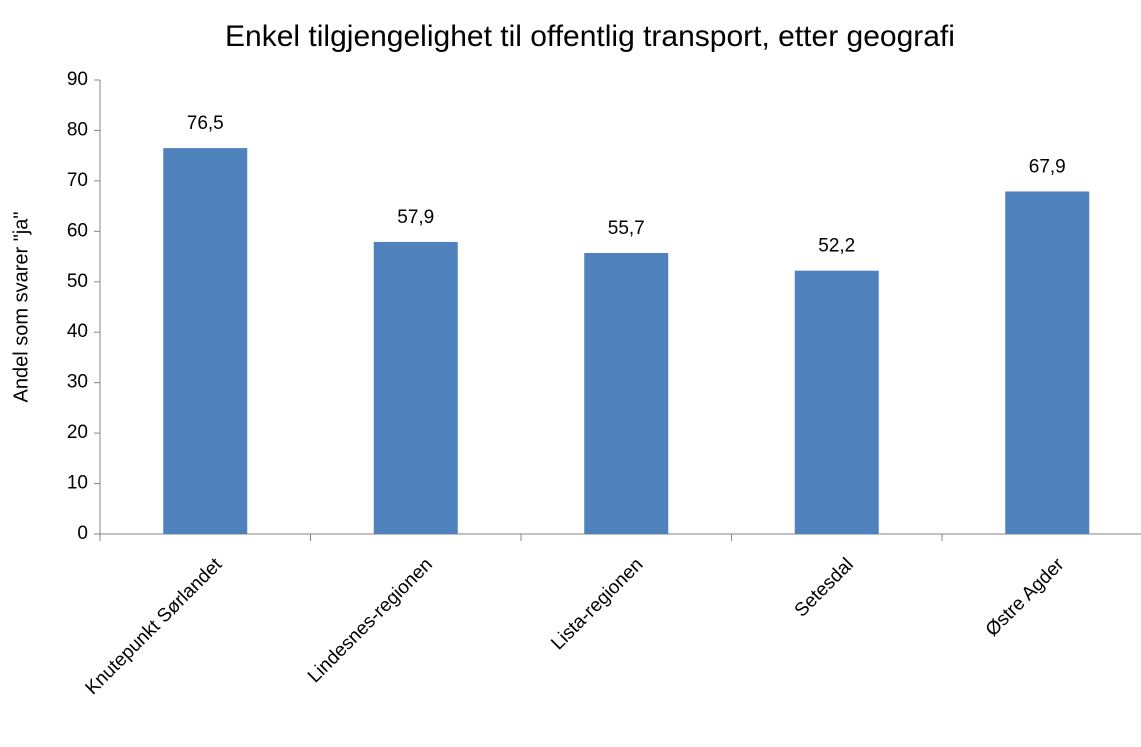 This screenshot has height=747, width=1141. Describe the element at coordinates (415, 217) in the screenshot. I see `data-label: 57,9` at that location.